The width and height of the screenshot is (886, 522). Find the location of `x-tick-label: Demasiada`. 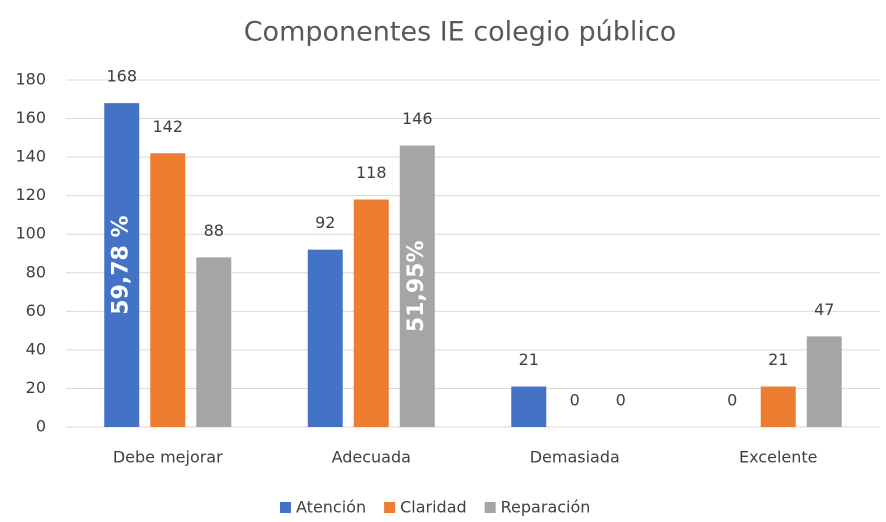

x-tick-label: Demasiada is located at coordinates (575, 457).